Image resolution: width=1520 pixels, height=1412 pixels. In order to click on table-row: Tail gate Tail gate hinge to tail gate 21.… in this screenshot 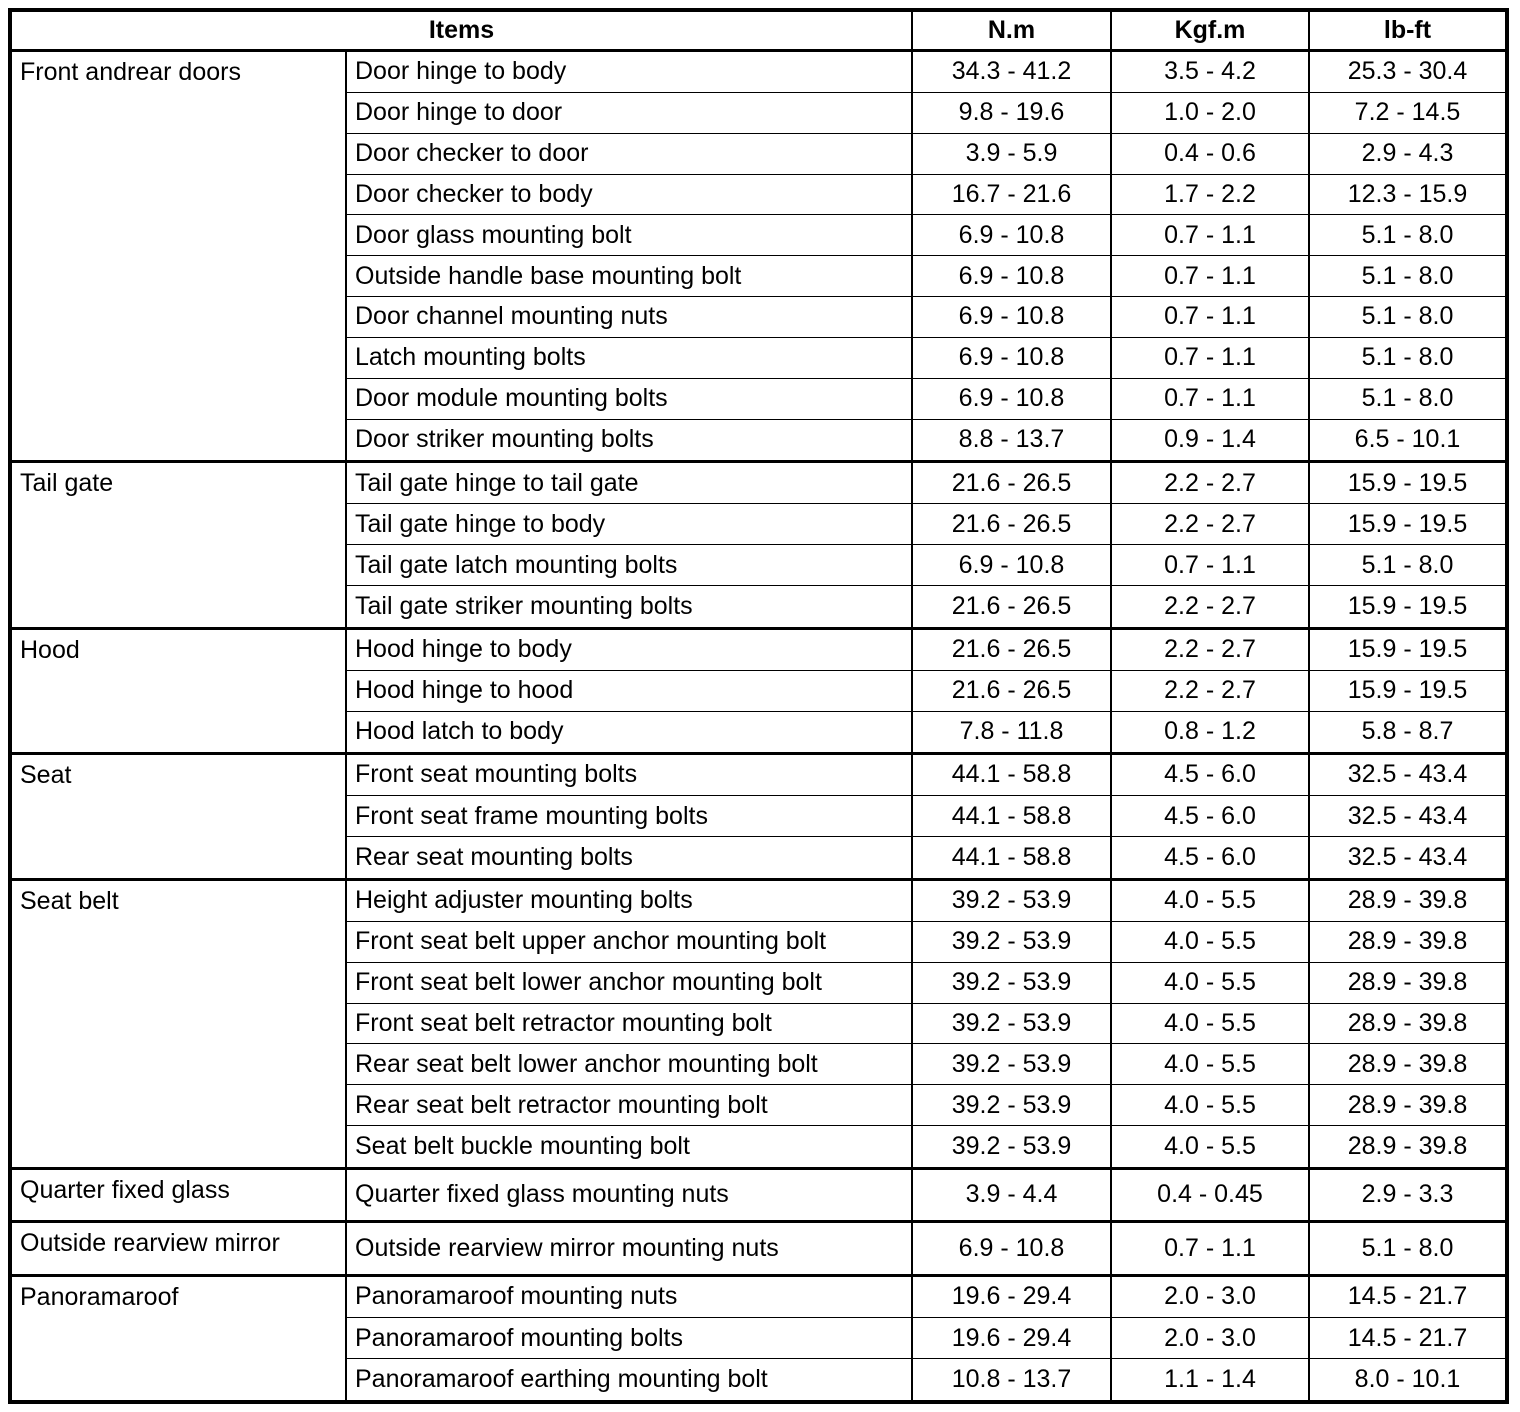, I will do `click(758, 544)`.